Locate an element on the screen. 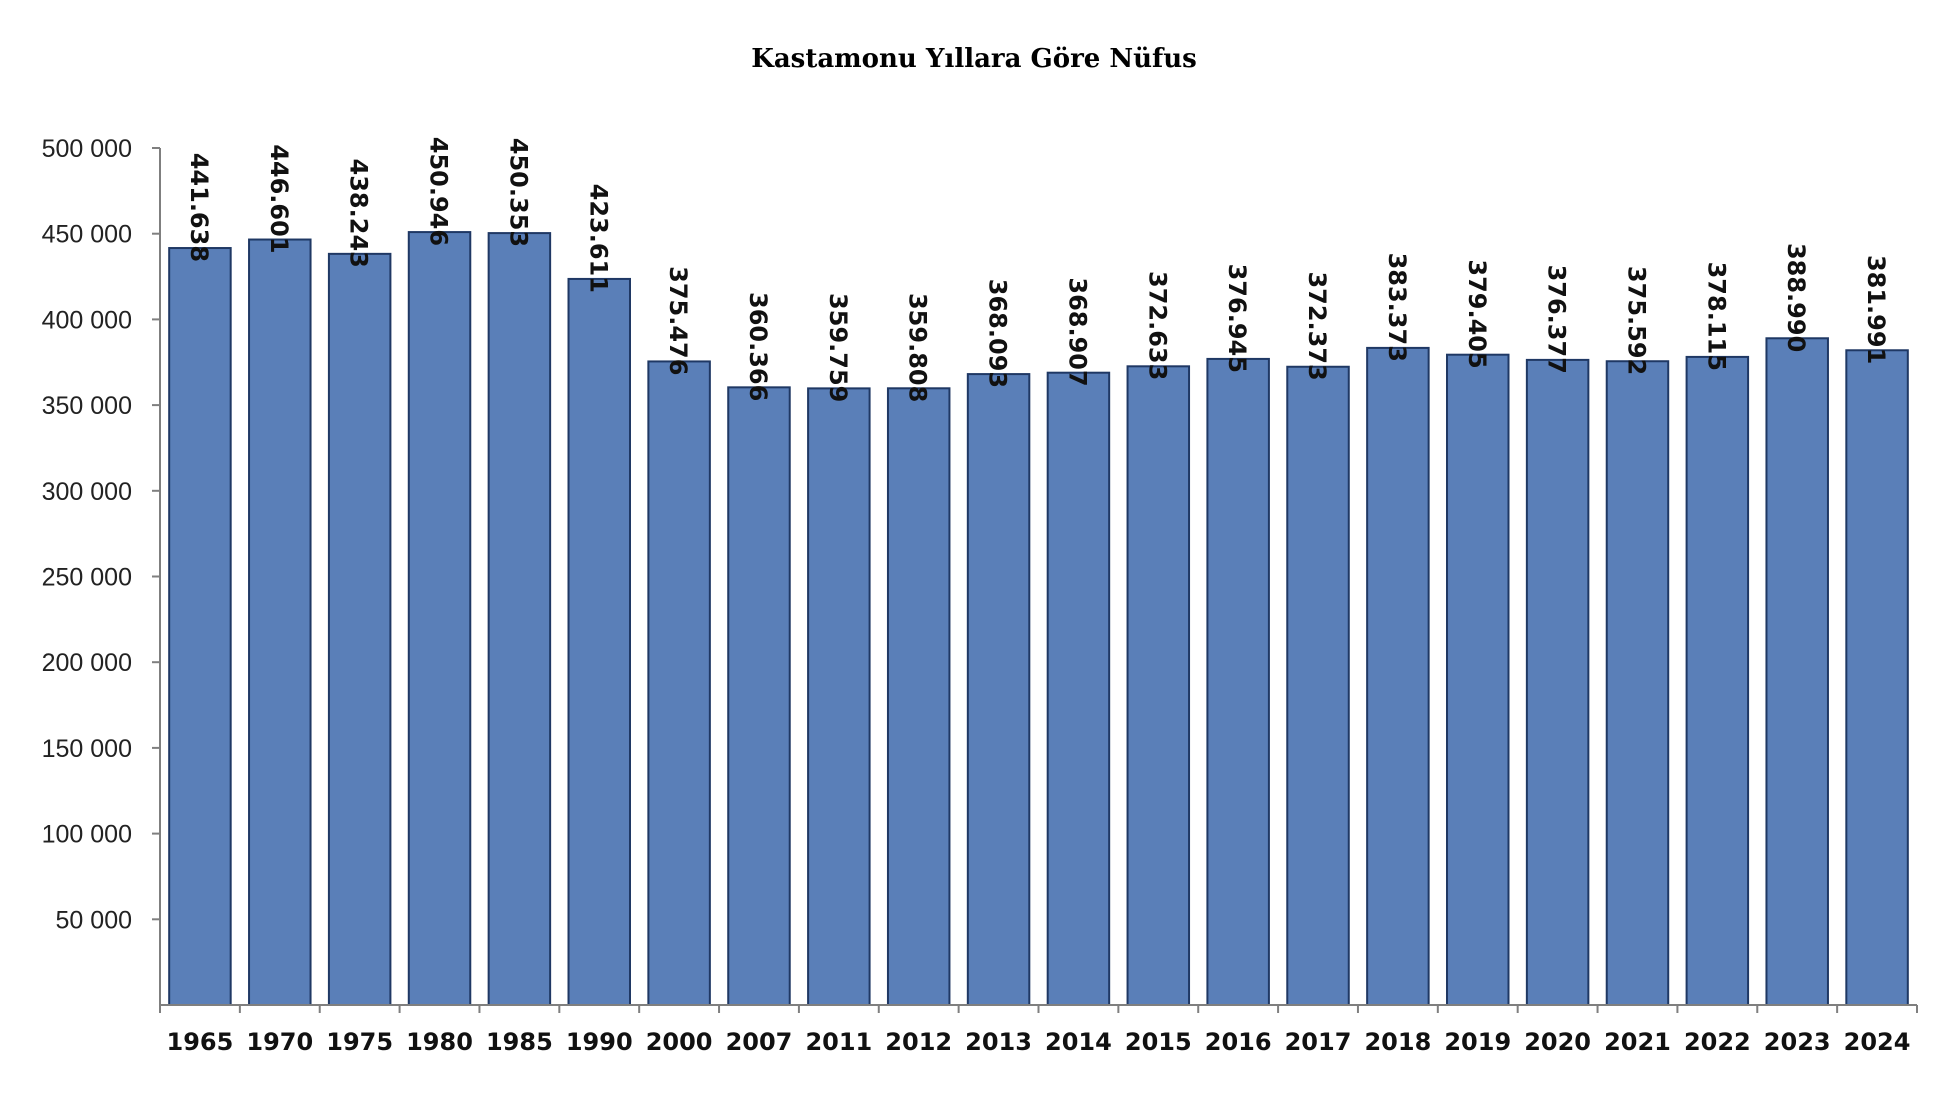 This screenshot has width=1948, height=1120. x-tick-label: 2021 is located at coordinates (1637, 1042).